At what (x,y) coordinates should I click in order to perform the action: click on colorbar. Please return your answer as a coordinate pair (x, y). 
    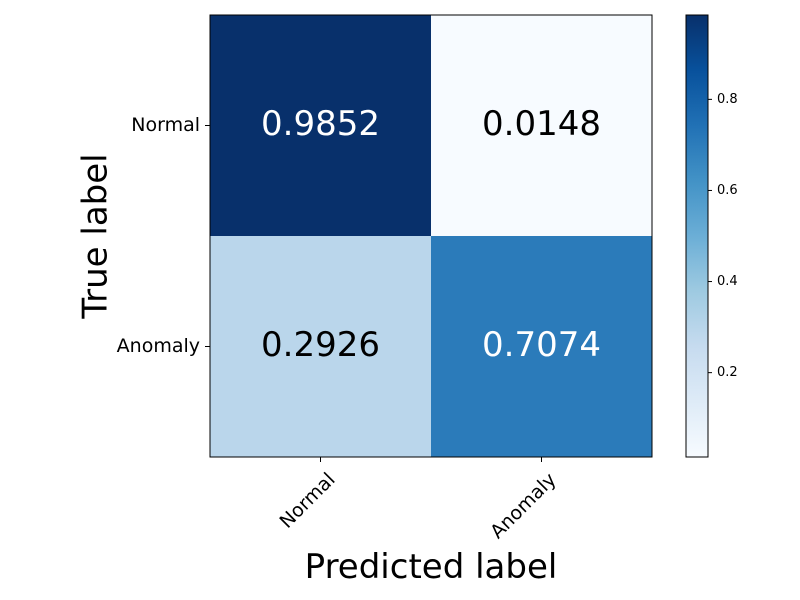
    Looking at the image, I should click on (697, 236).